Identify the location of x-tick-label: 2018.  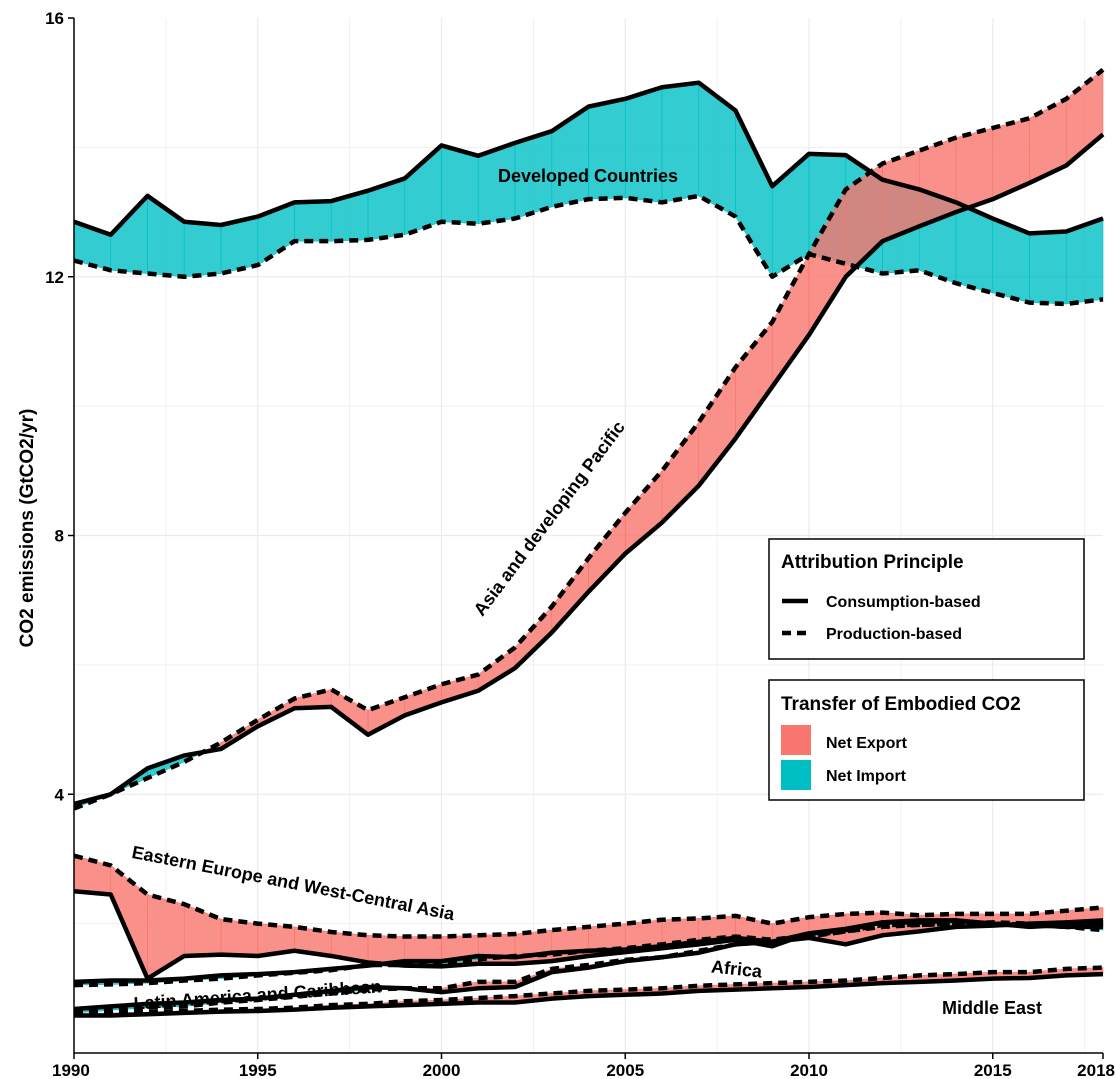
(1096, 1070).